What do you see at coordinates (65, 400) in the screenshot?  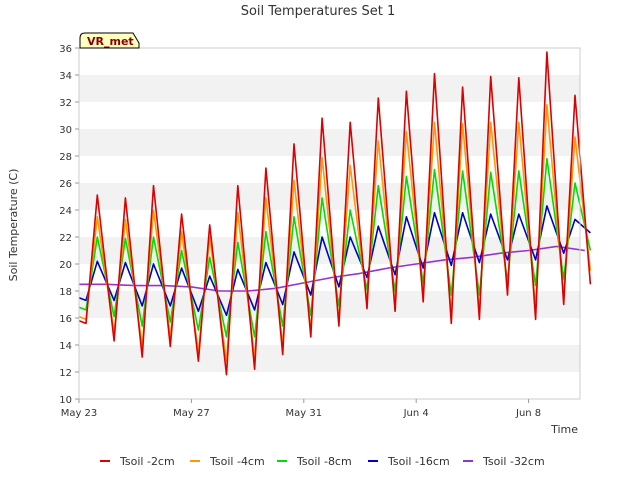 I see `y-tick-label: 10` at bounding box center [65, 400].